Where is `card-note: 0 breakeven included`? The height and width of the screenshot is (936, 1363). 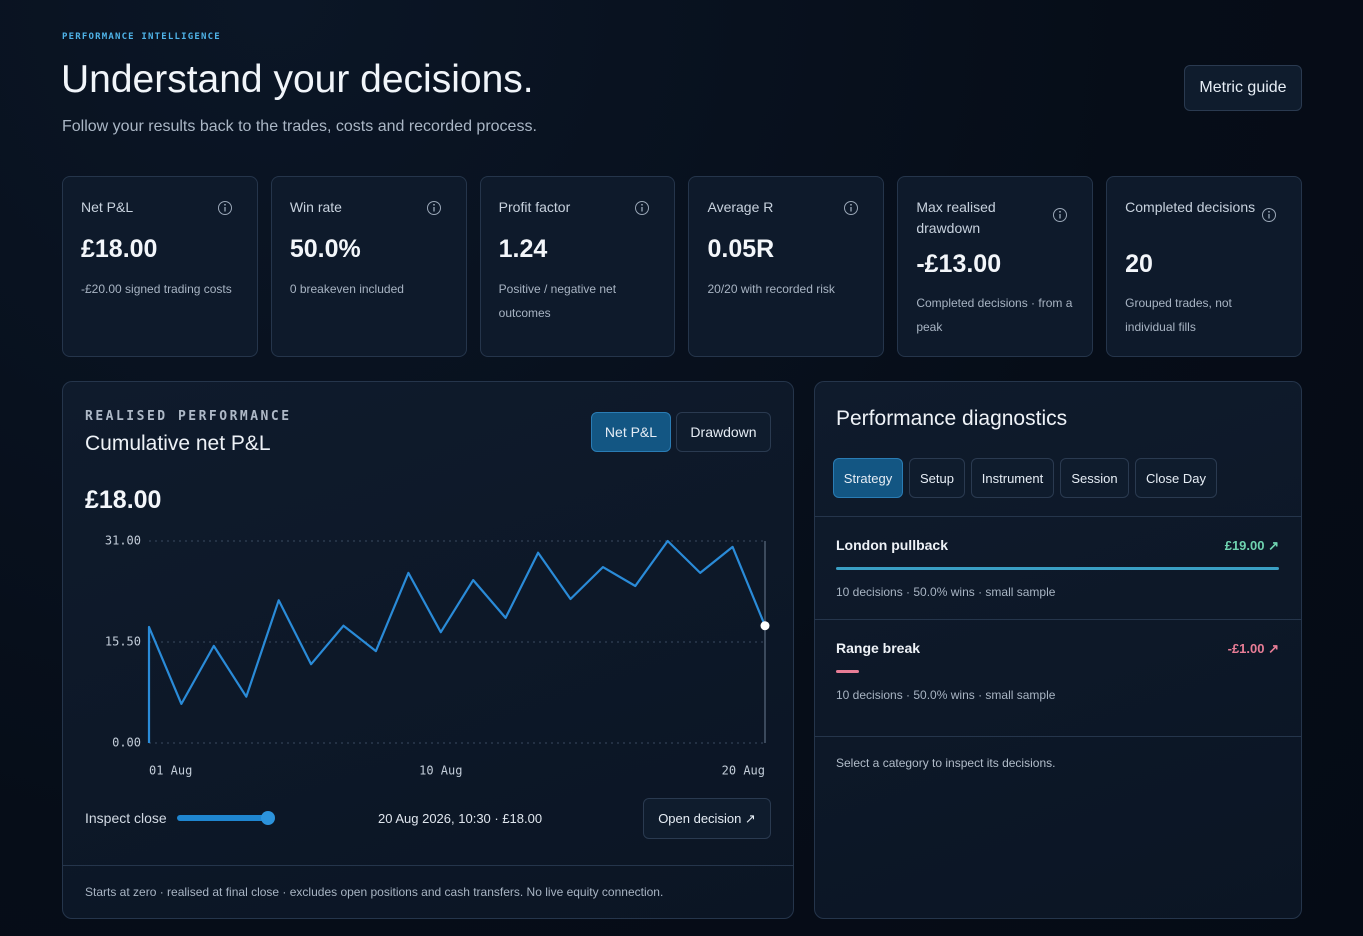
card-note: 0 breakeven included is located at coordinates (346, 289).